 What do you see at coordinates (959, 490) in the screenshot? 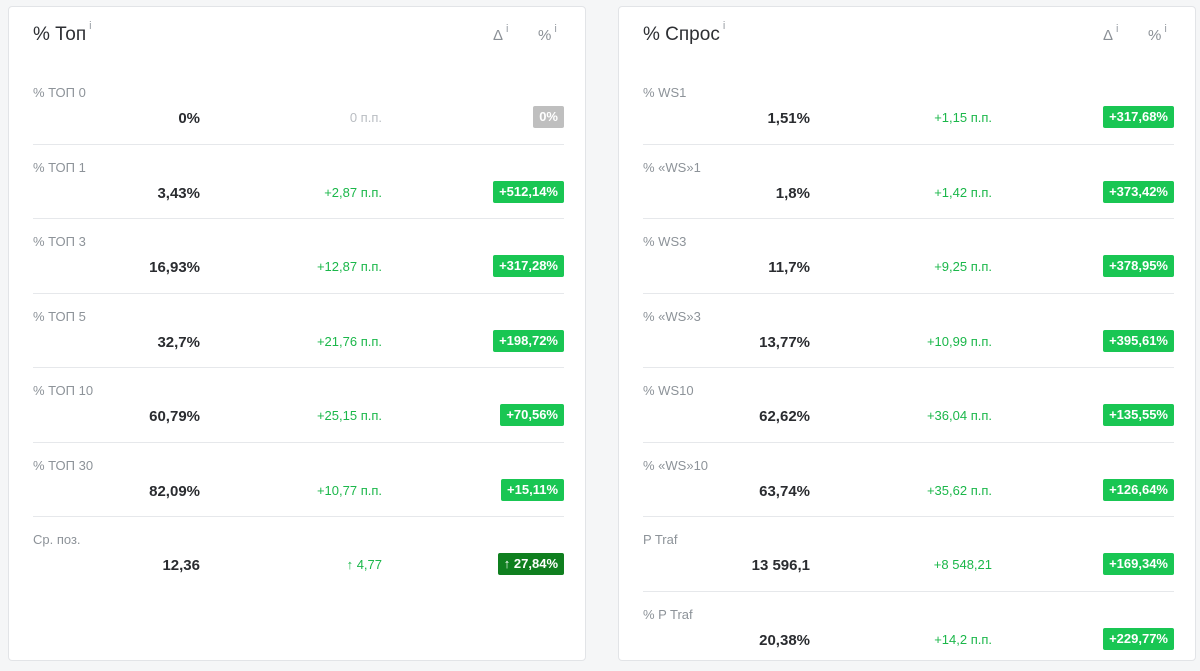
I see `metric-delta: +35,62 п.п.` at bounding box center [959, 490].